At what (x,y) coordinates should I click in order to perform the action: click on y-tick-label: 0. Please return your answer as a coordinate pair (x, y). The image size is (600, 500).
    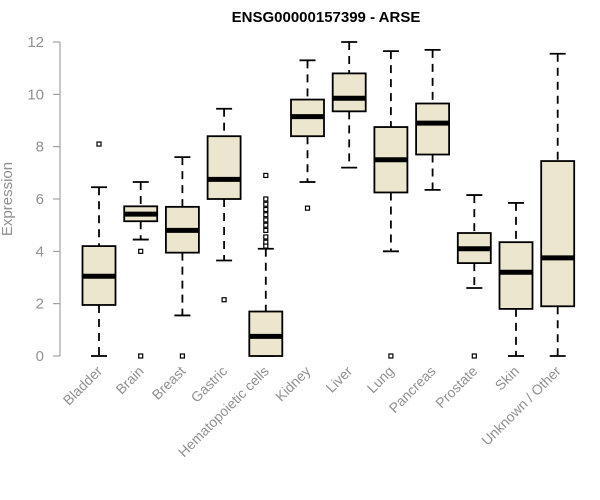
    Looking at the image, I should click on (40, 356).